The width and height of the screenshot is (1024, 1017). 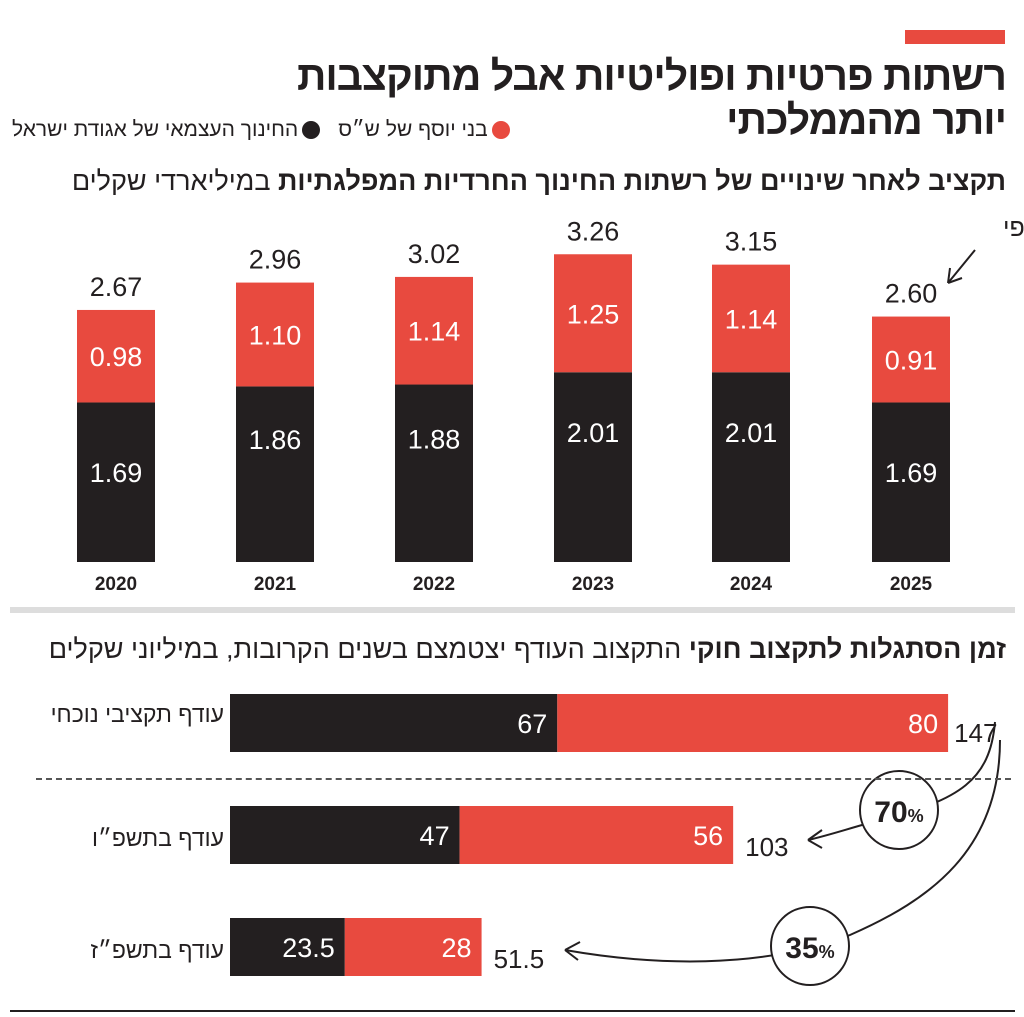 What do you see at coordinates (512, 1011) in the screenshot?
I see `bottom-rule` at bounding box center [512, 1011].